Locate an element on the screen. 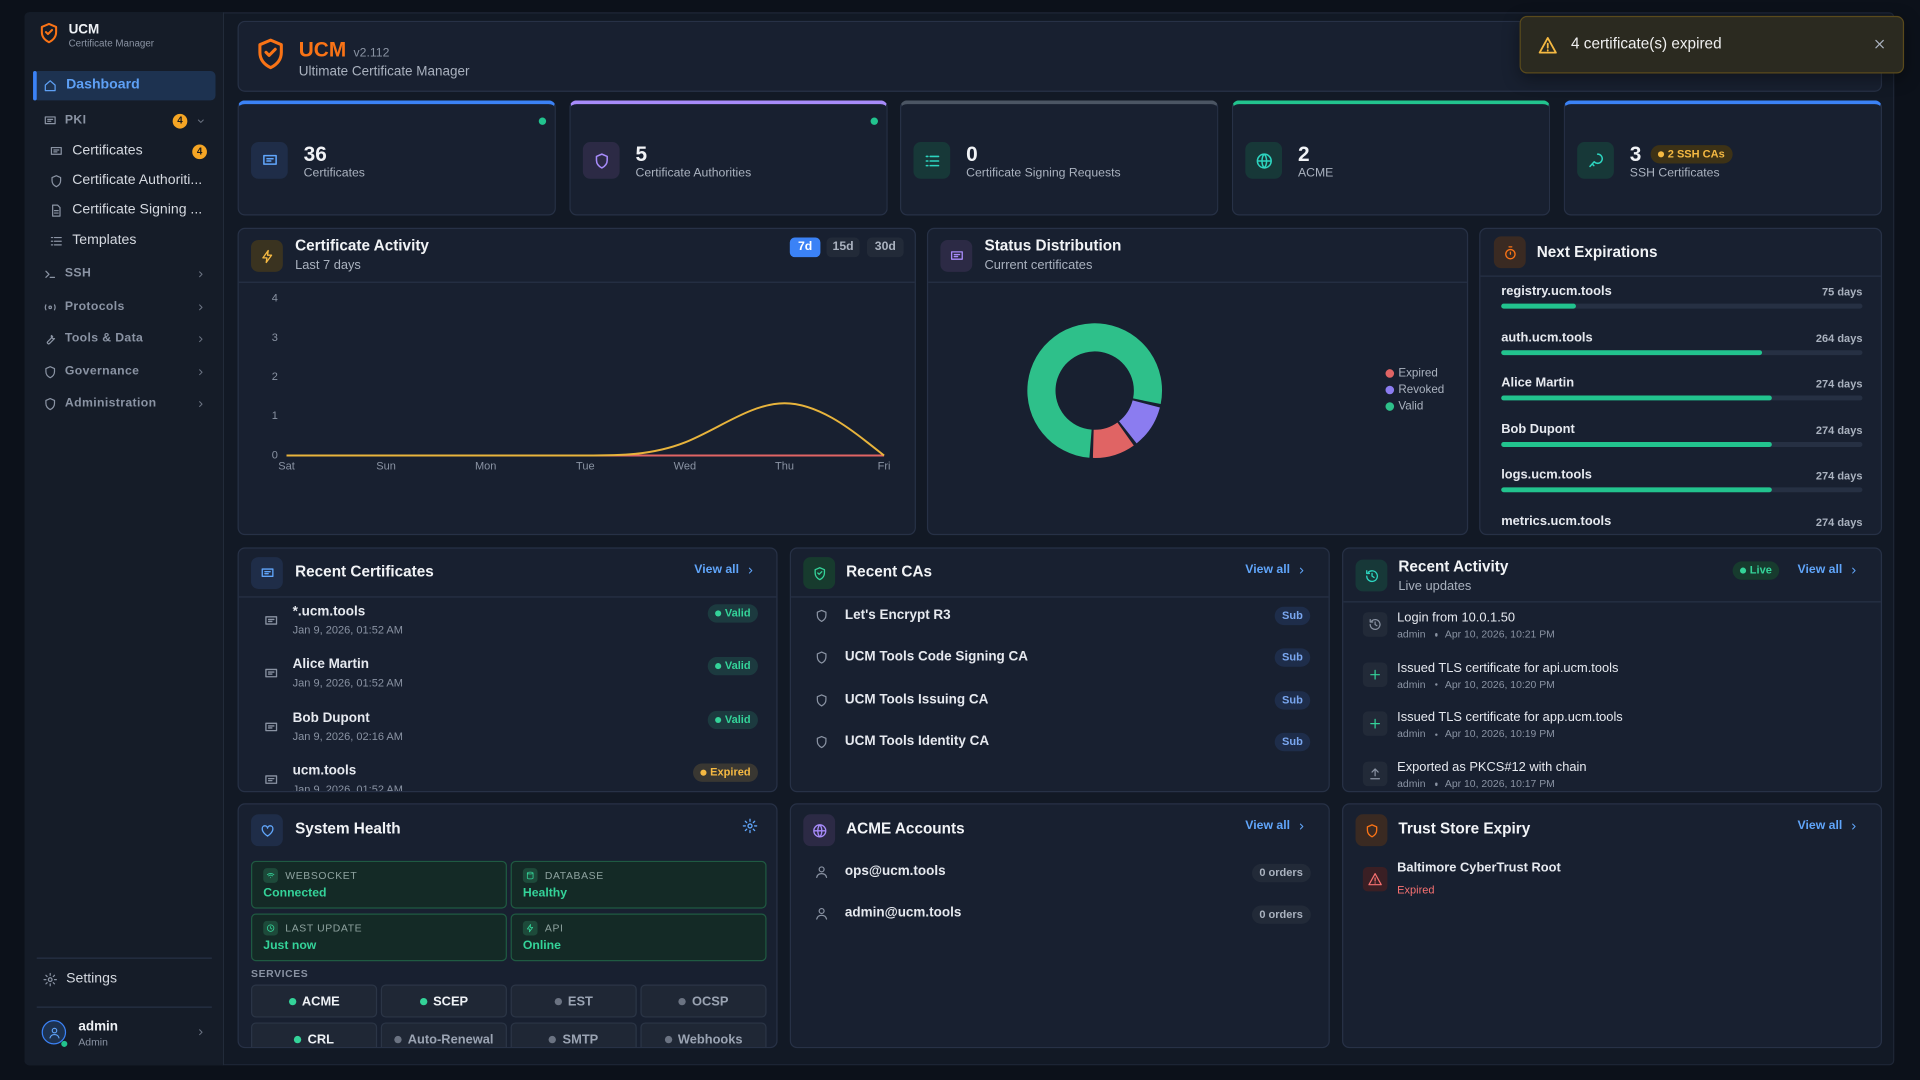 This screenshot has width=1920, height=1080. service-chip: SMTP is located at coordinates (573, 1034).